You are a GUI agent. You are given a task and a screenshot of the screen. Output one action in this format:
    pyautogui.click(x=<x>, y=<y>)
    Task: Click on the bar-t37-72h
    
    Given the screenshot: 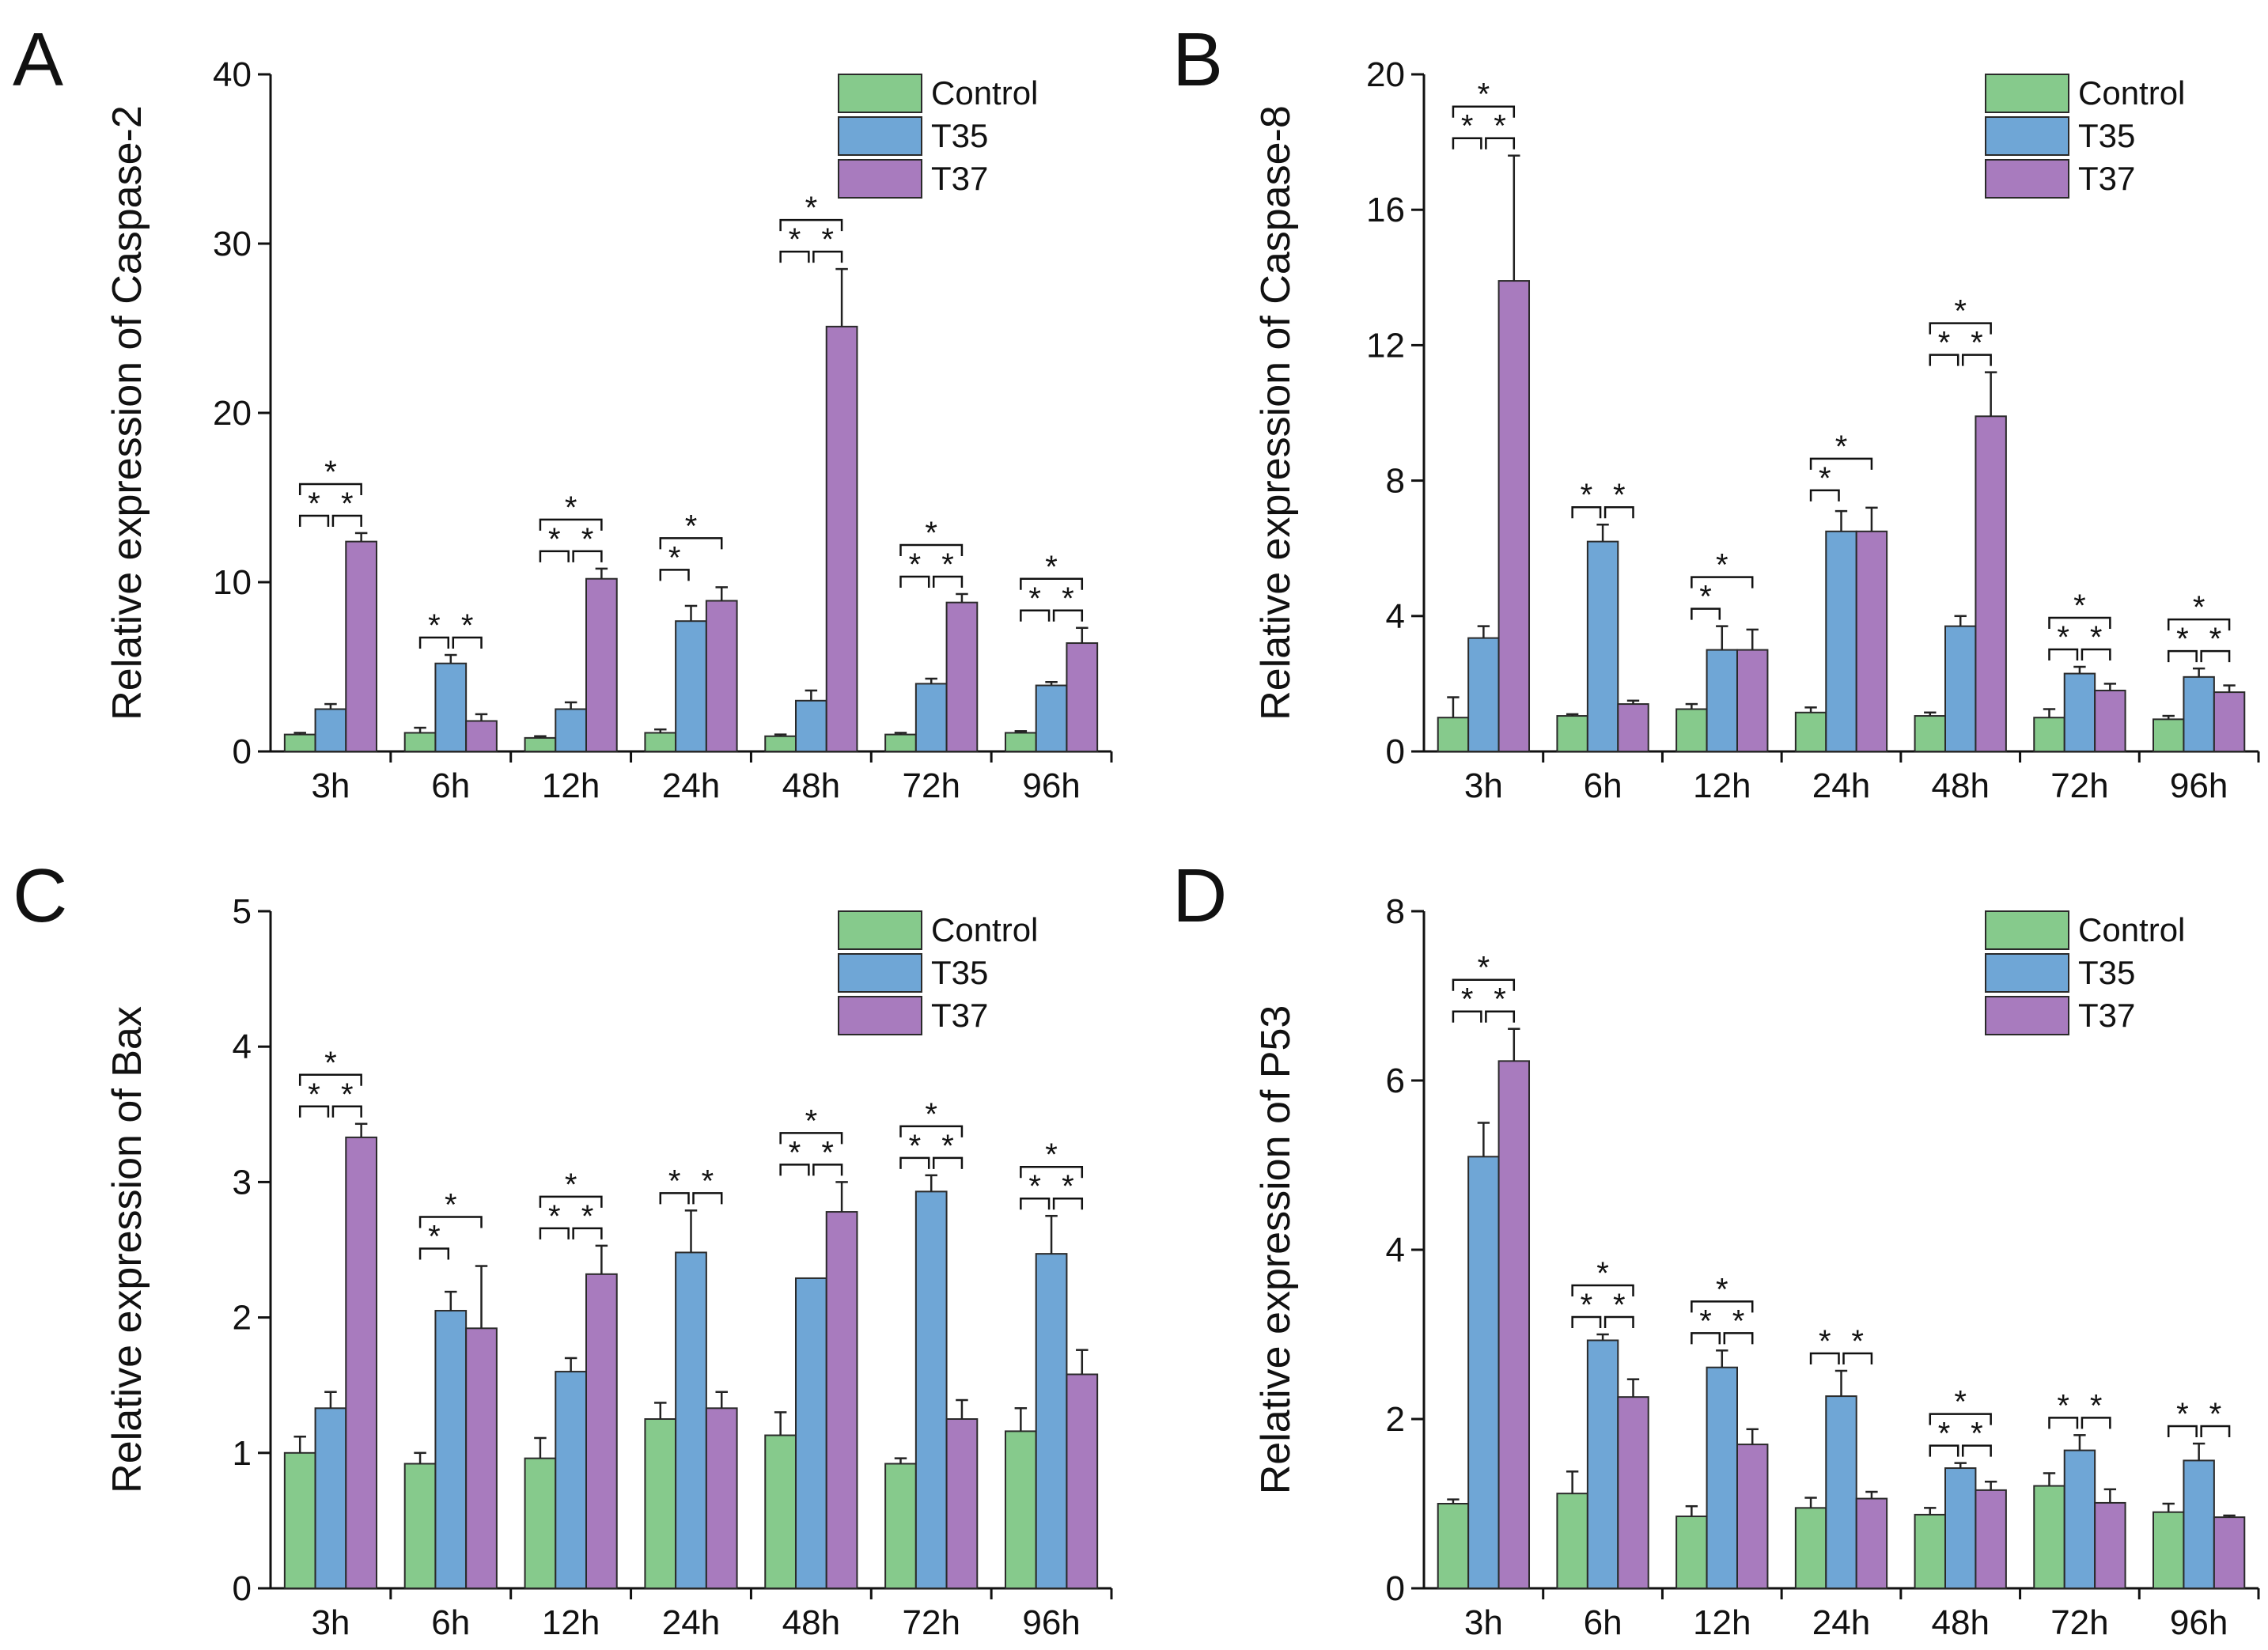 What is the action you would take?
    pyautogui.click(x=2110, y=1545)
    